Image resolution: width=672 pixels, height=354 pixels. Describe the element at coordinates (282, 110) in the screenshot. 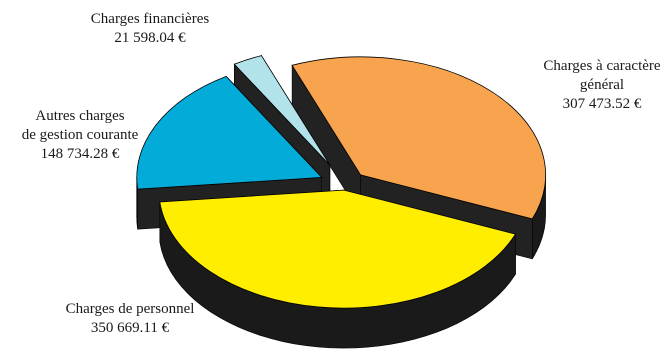

I see `slice-charges-financieres` at that location.